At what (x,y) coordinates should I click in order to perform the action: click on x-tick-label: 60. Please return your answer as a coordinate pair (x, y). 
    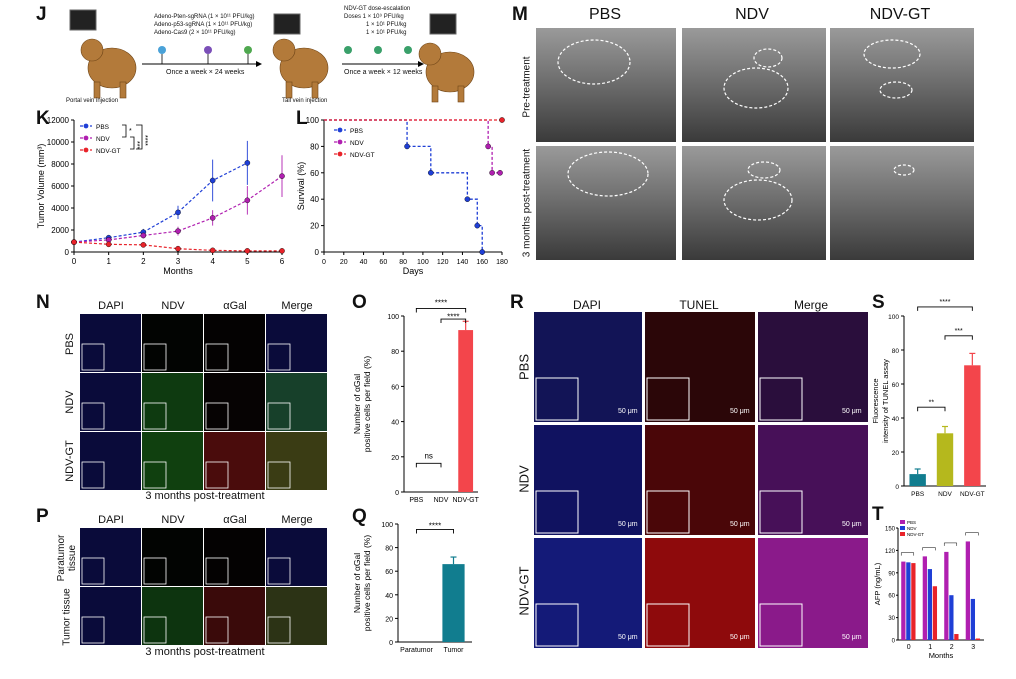
    Looking at the image, I should click on (383, 262).